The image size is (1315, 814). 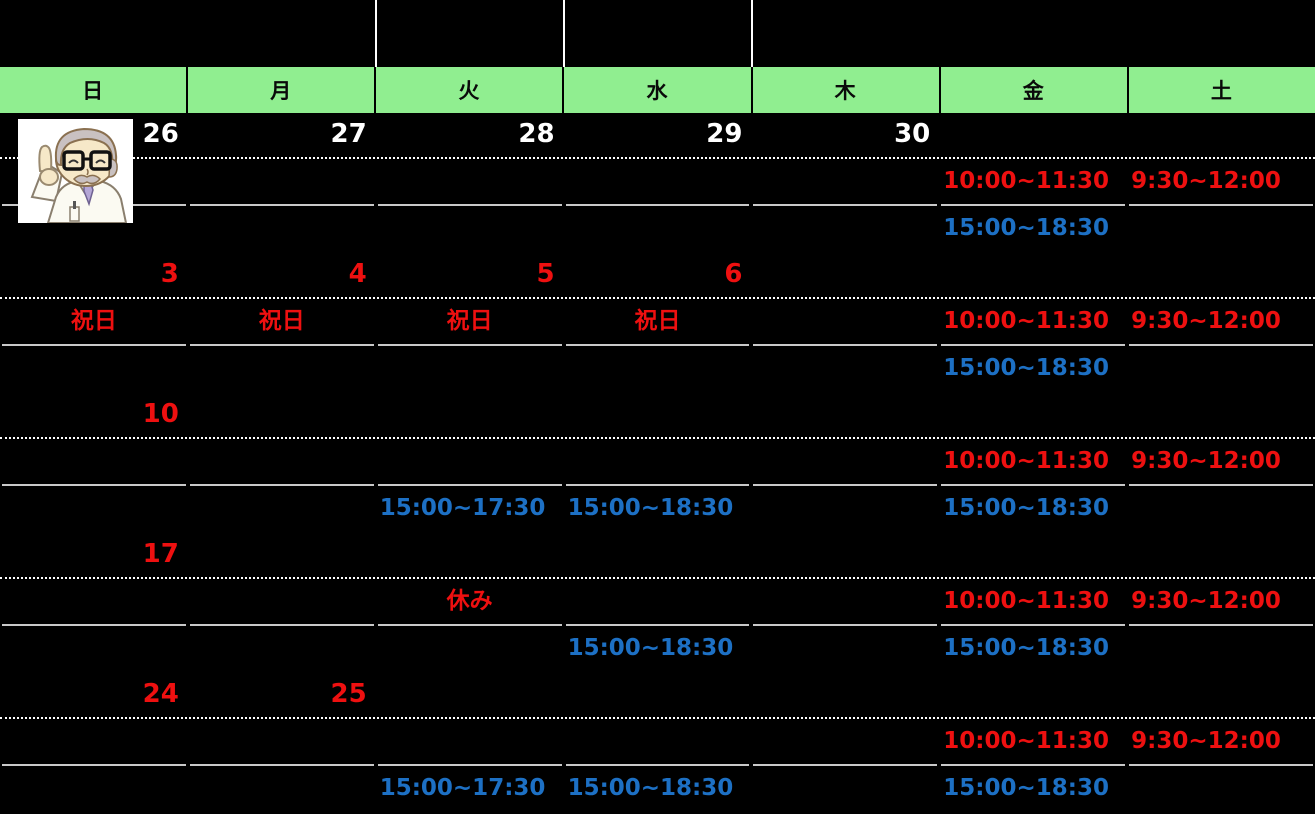 What do you see at coordinates (93, 321) in the screenshot?
I see `morning-slot-cell-sun: 祝日` at bounding box center [93, 321].